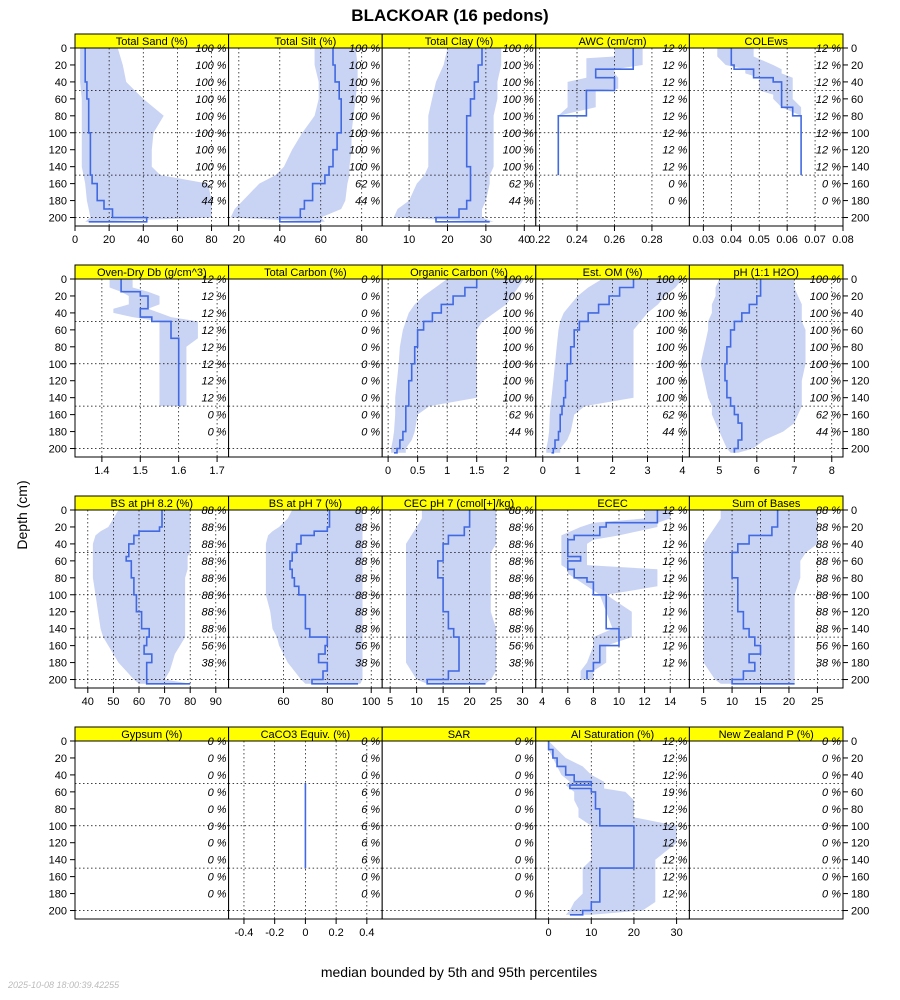 The height and width of the screenshot is (1000, 900). What do you see at coordinates (22, 514) in the screenshot?
I see `y-axis-label: Depth (cm)` at bounding box center [22, 514].